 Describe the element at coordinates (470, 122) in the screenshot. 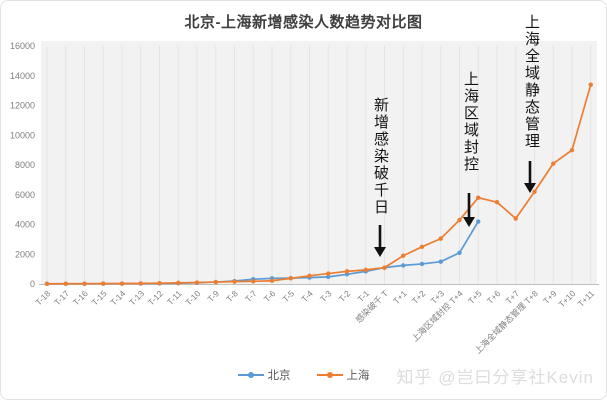

I see `annotation-text-2: 上海区域封控` at that location.